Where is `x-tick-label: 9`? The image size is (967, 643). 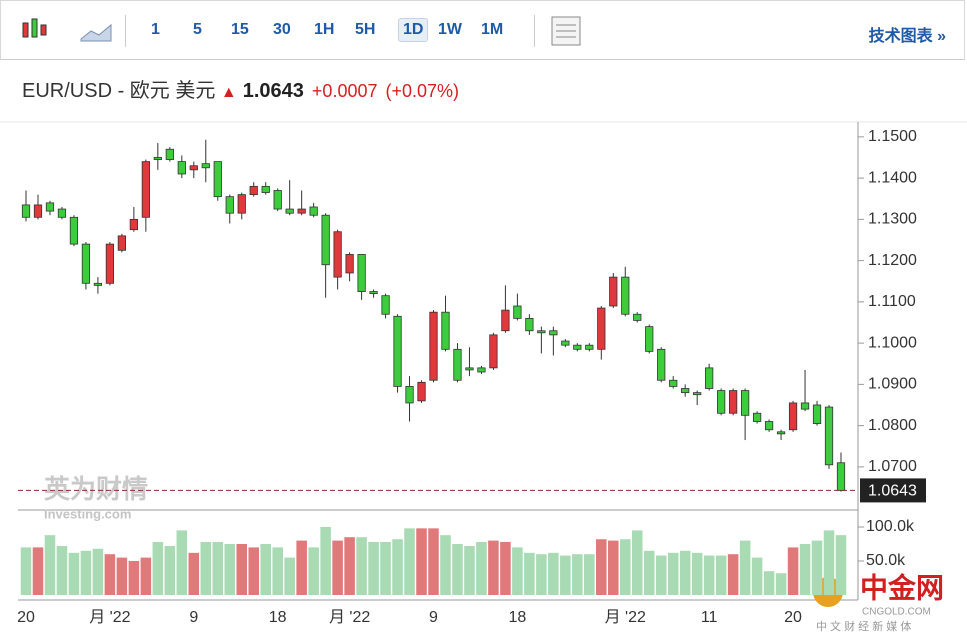 x-tick-label: 9 is located at coordinates (433, 617).